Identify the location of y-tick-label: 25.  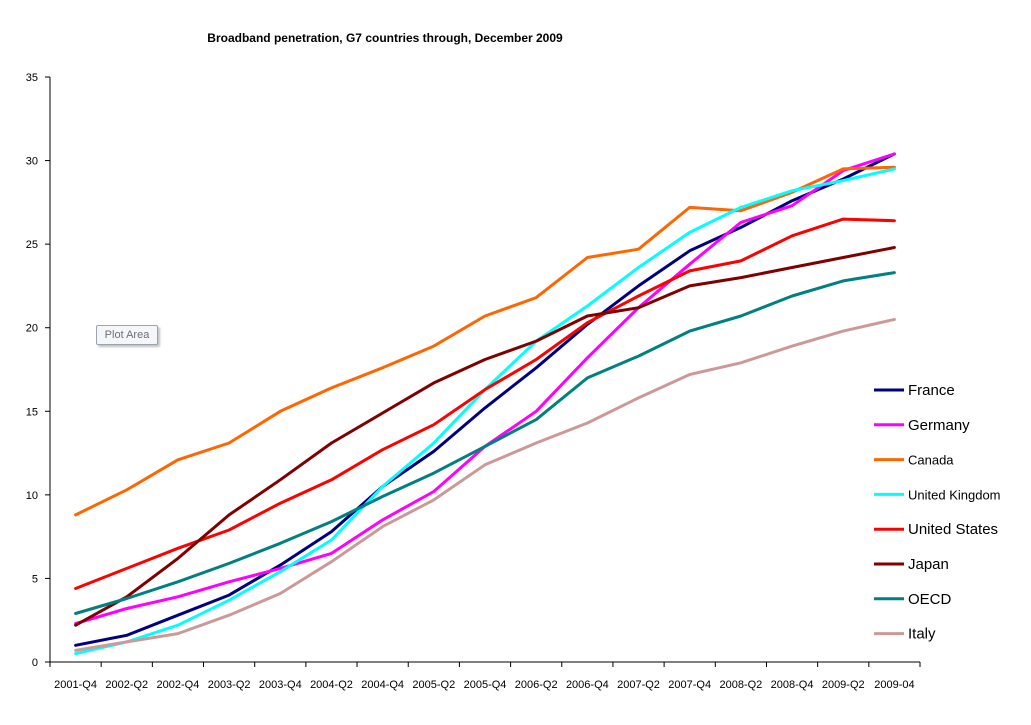
(32, 245).